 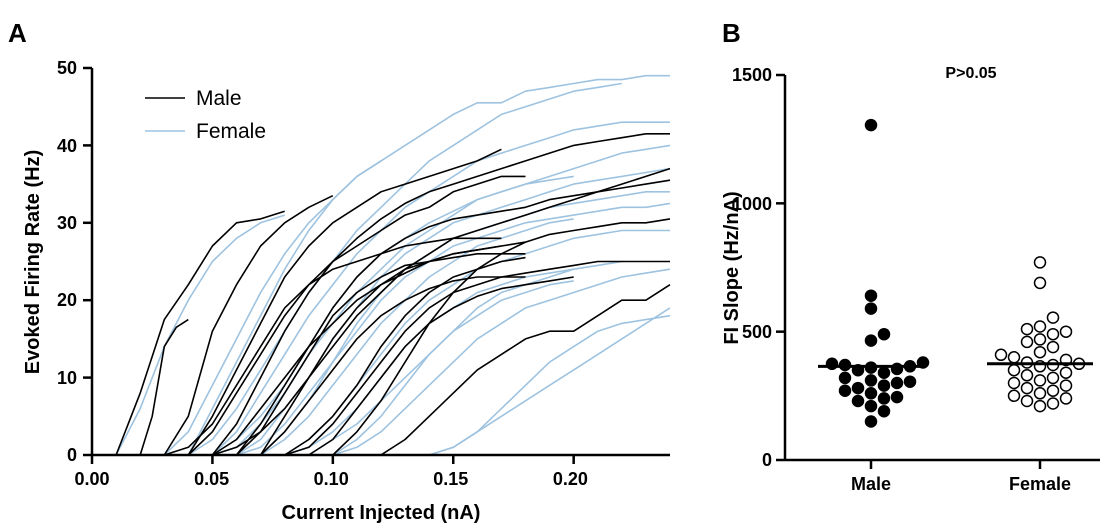 What do you see at coordinates (731, 33) in the screenshot?
I see `panel-label-b: B` at bounding box center [731, 33].